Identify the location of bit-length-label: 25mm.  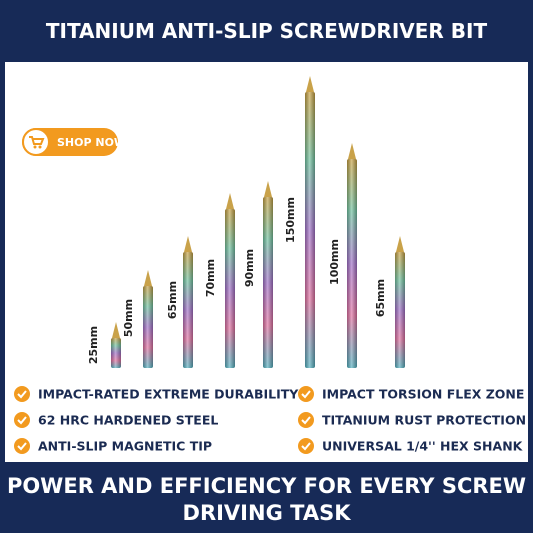
(93, 345).